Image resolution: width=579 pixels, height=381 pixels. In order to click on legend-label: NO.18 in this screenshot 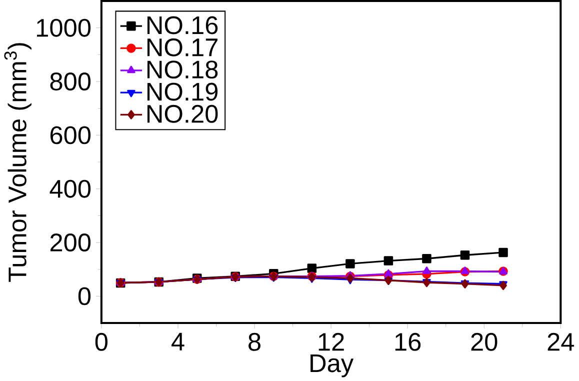, I will do `click(182, 69)`.